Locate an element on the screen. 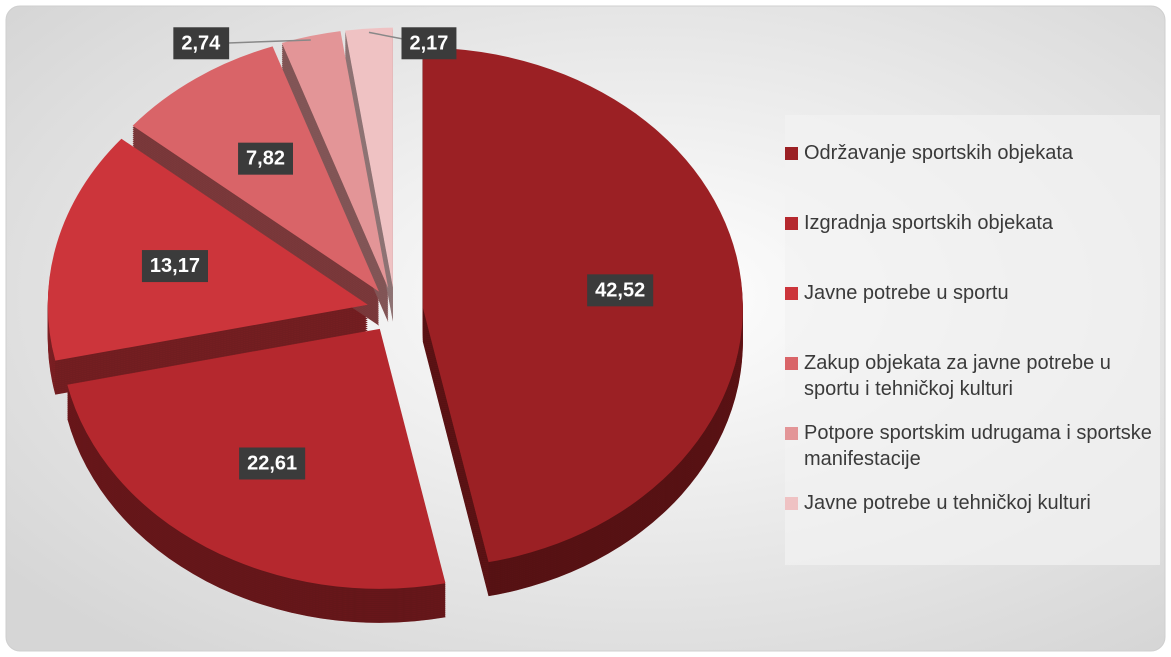 Image resolution: width=1171 pixels, height=657 pixels. data-label-text: 22,61 is located at coordinates (272, 463).